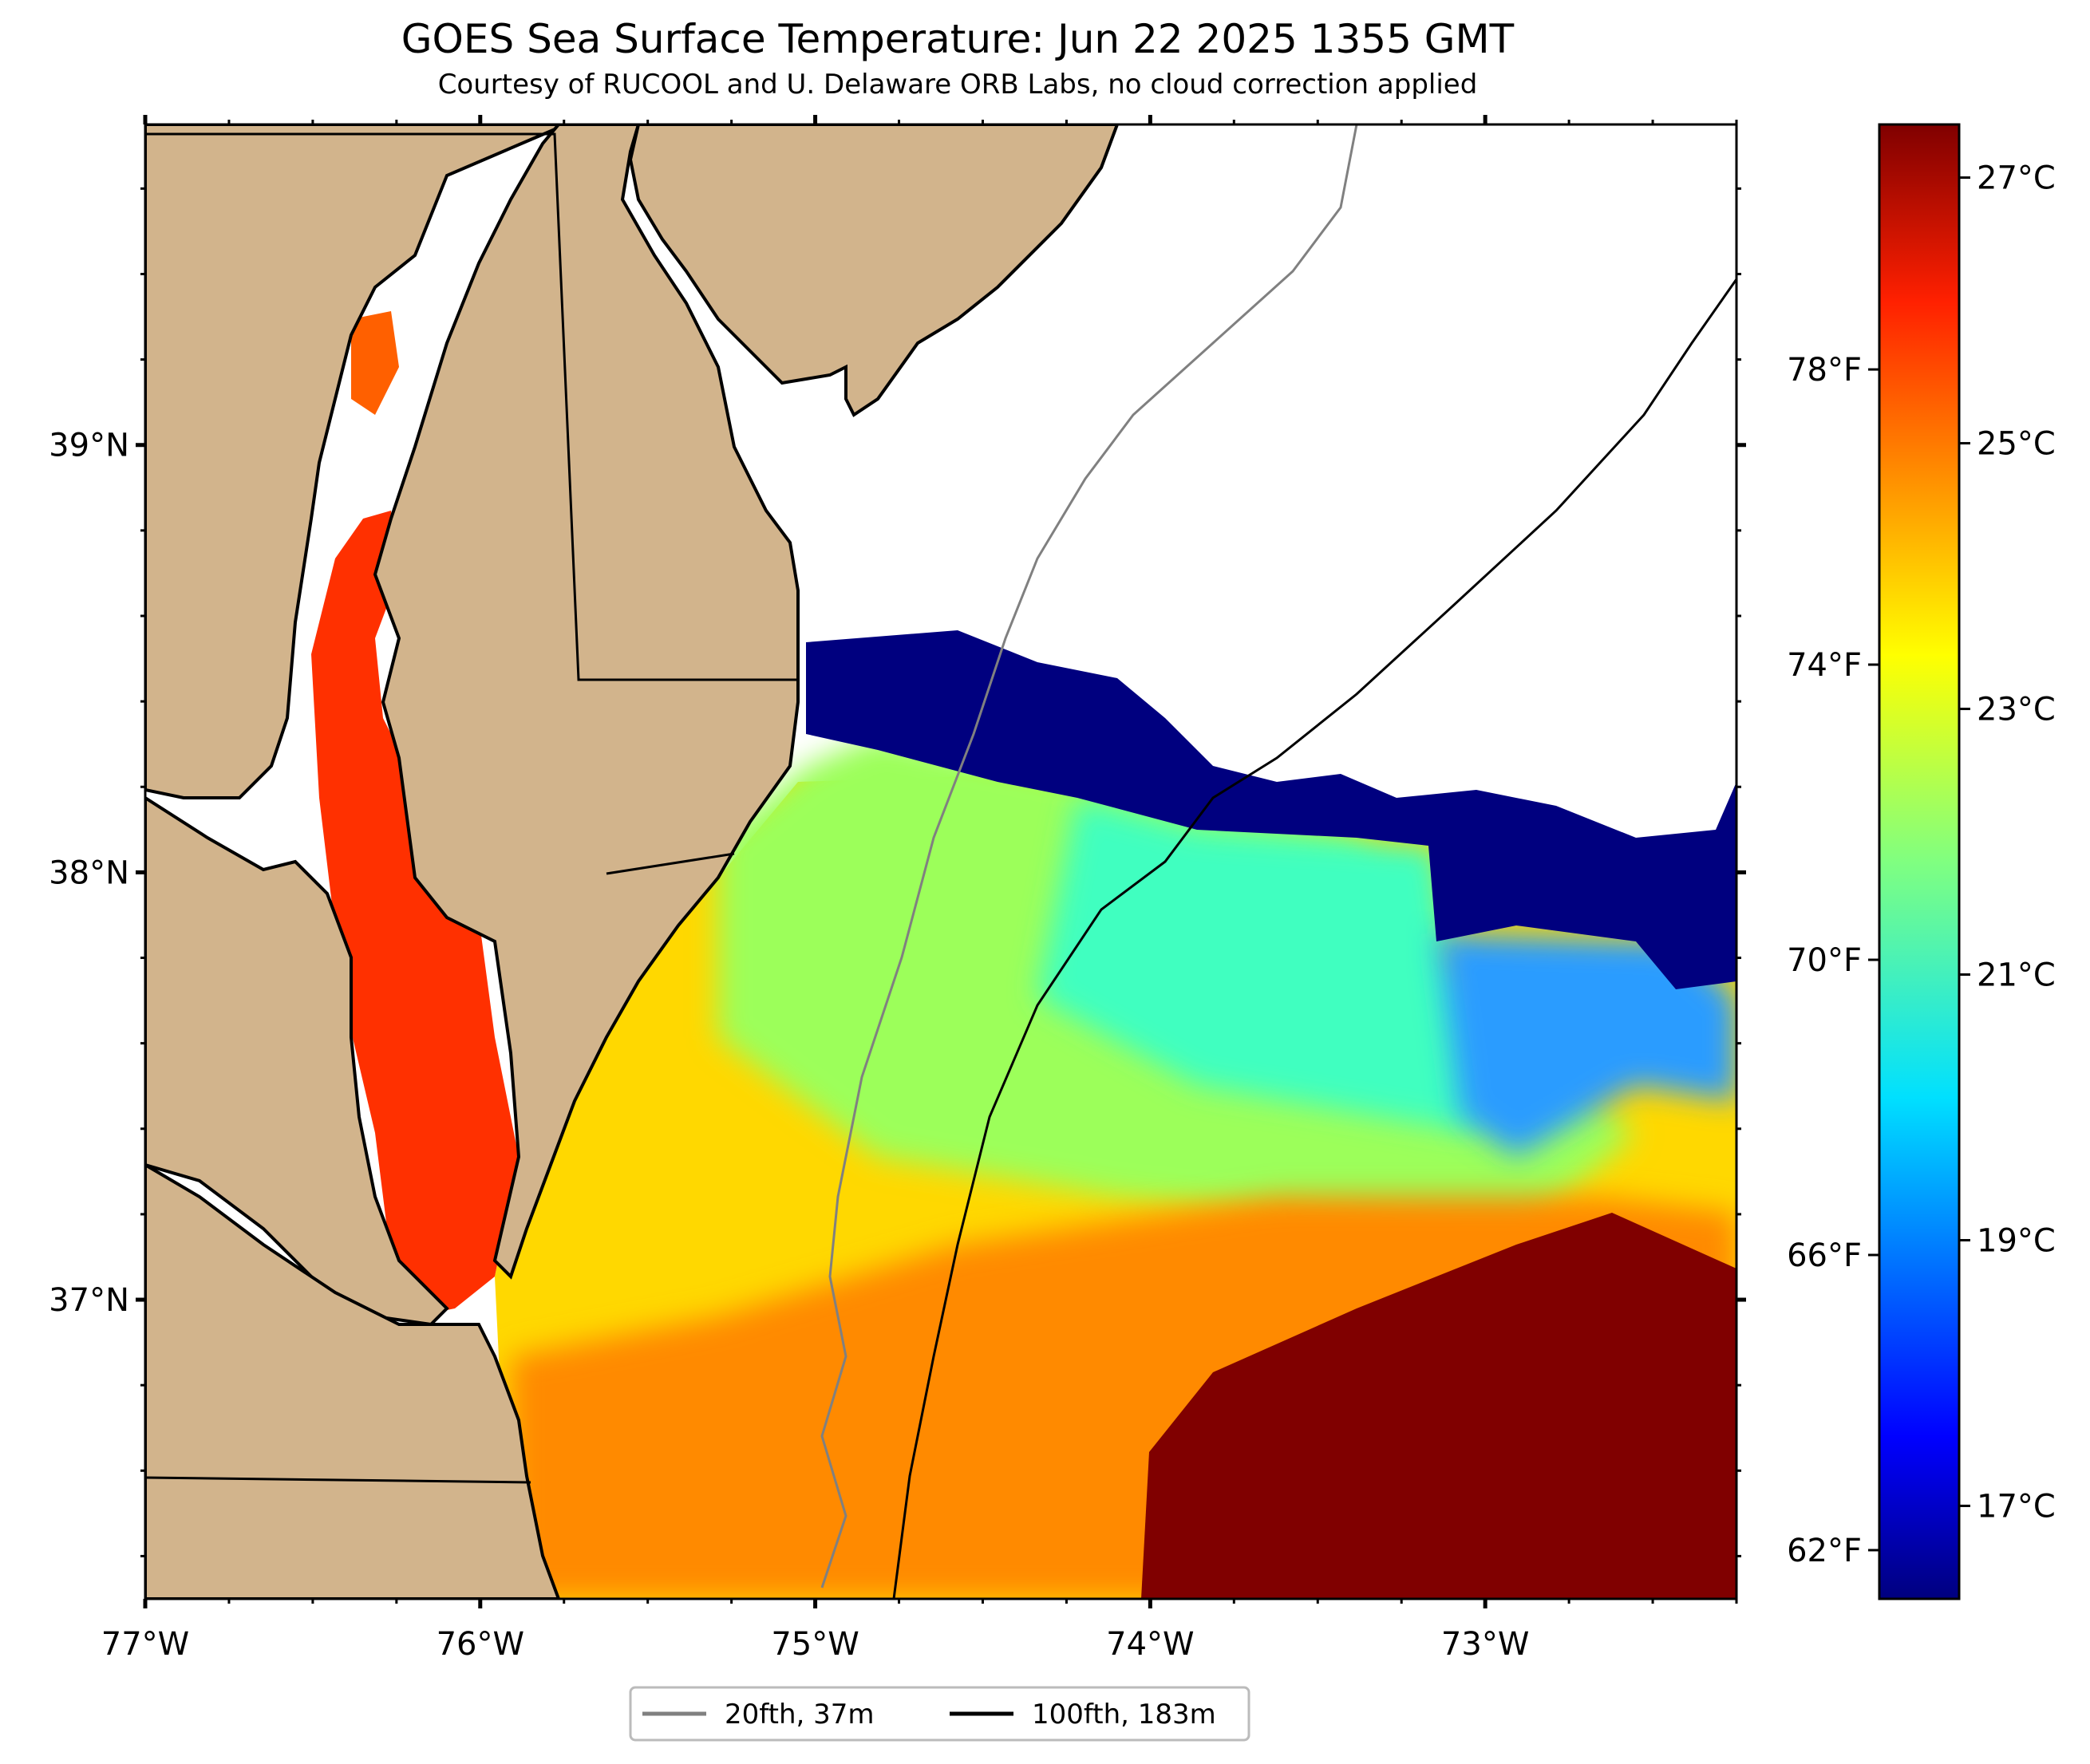  I want to click on colorbar-f-label: 66°F, so click(1824, 1255).